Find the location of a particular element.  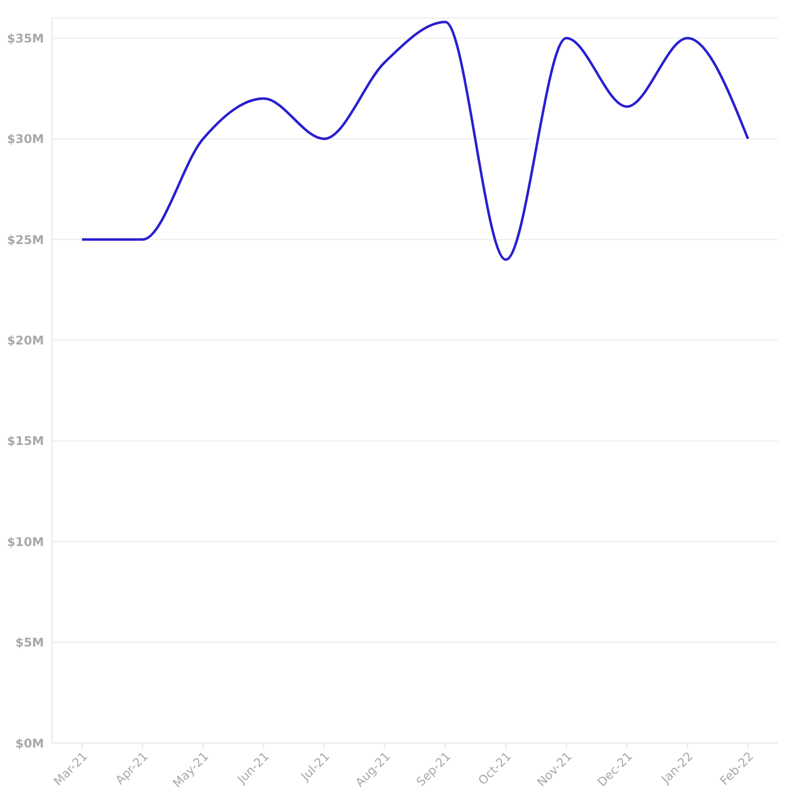

y-tick-label: $35M is located at coordinates (25, 38).